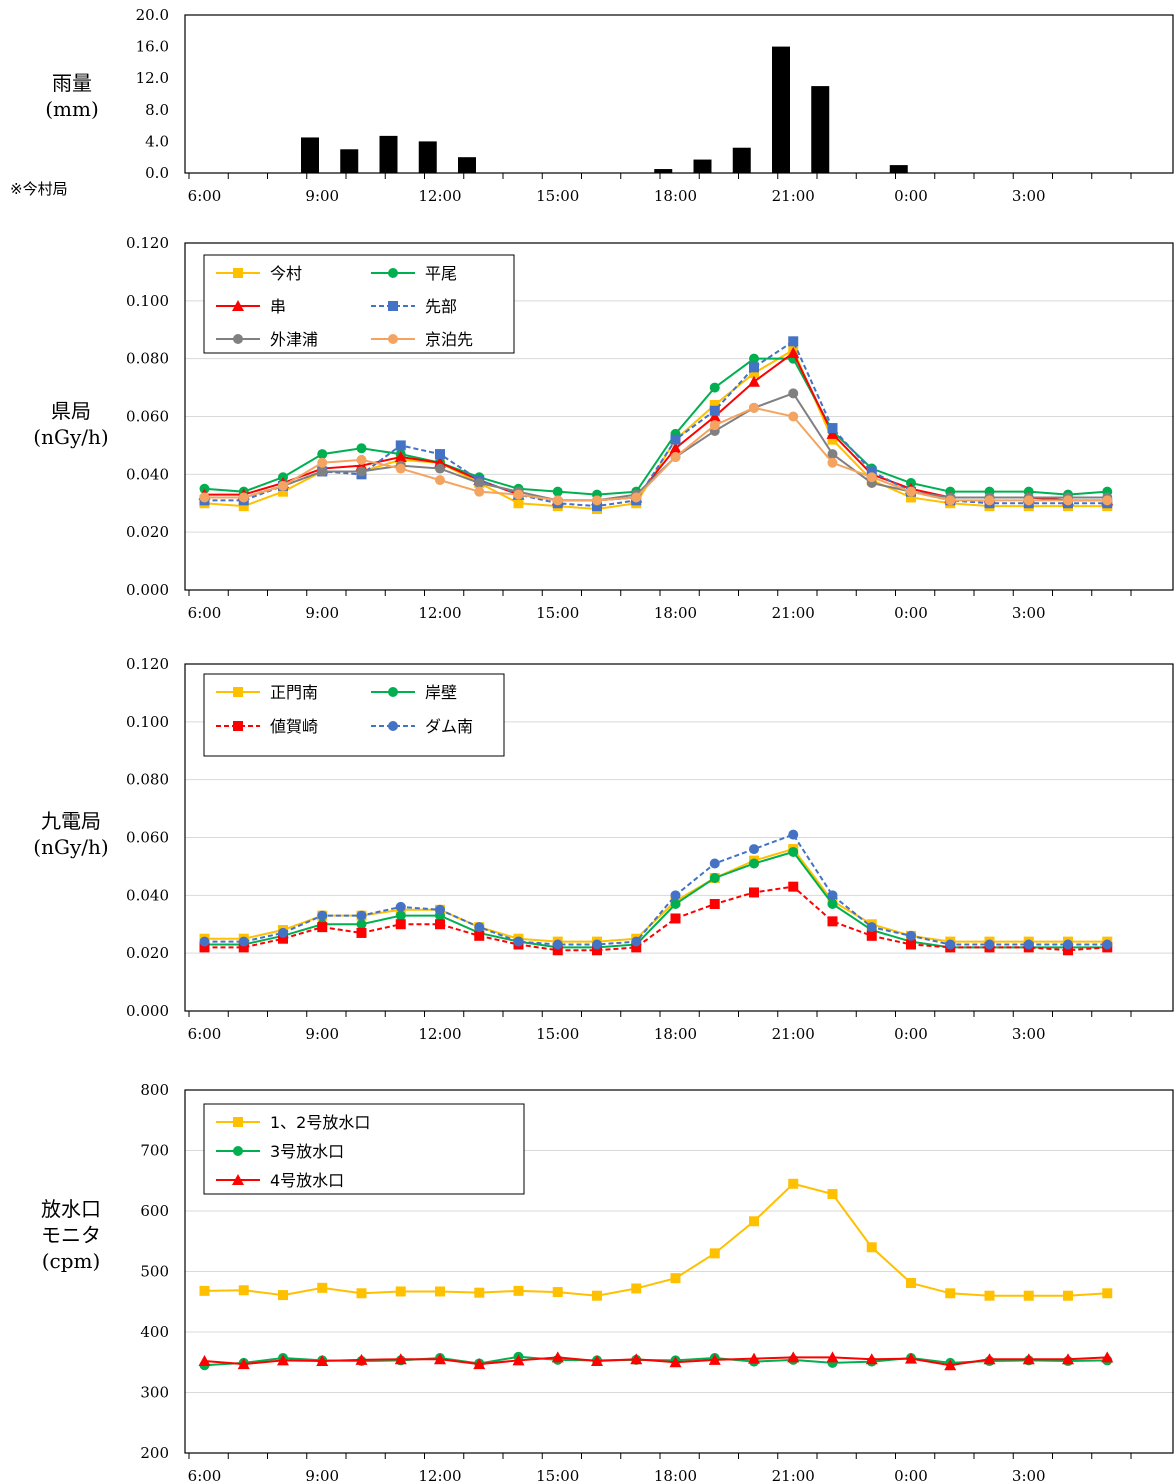 Image resolution: width=1174 pixels, height=1483 pixels. What do you see at coordinates (147, 417) in the screenshot?
I see `pref-y-tick-label: 0.060` at bounding box center [147, 417].